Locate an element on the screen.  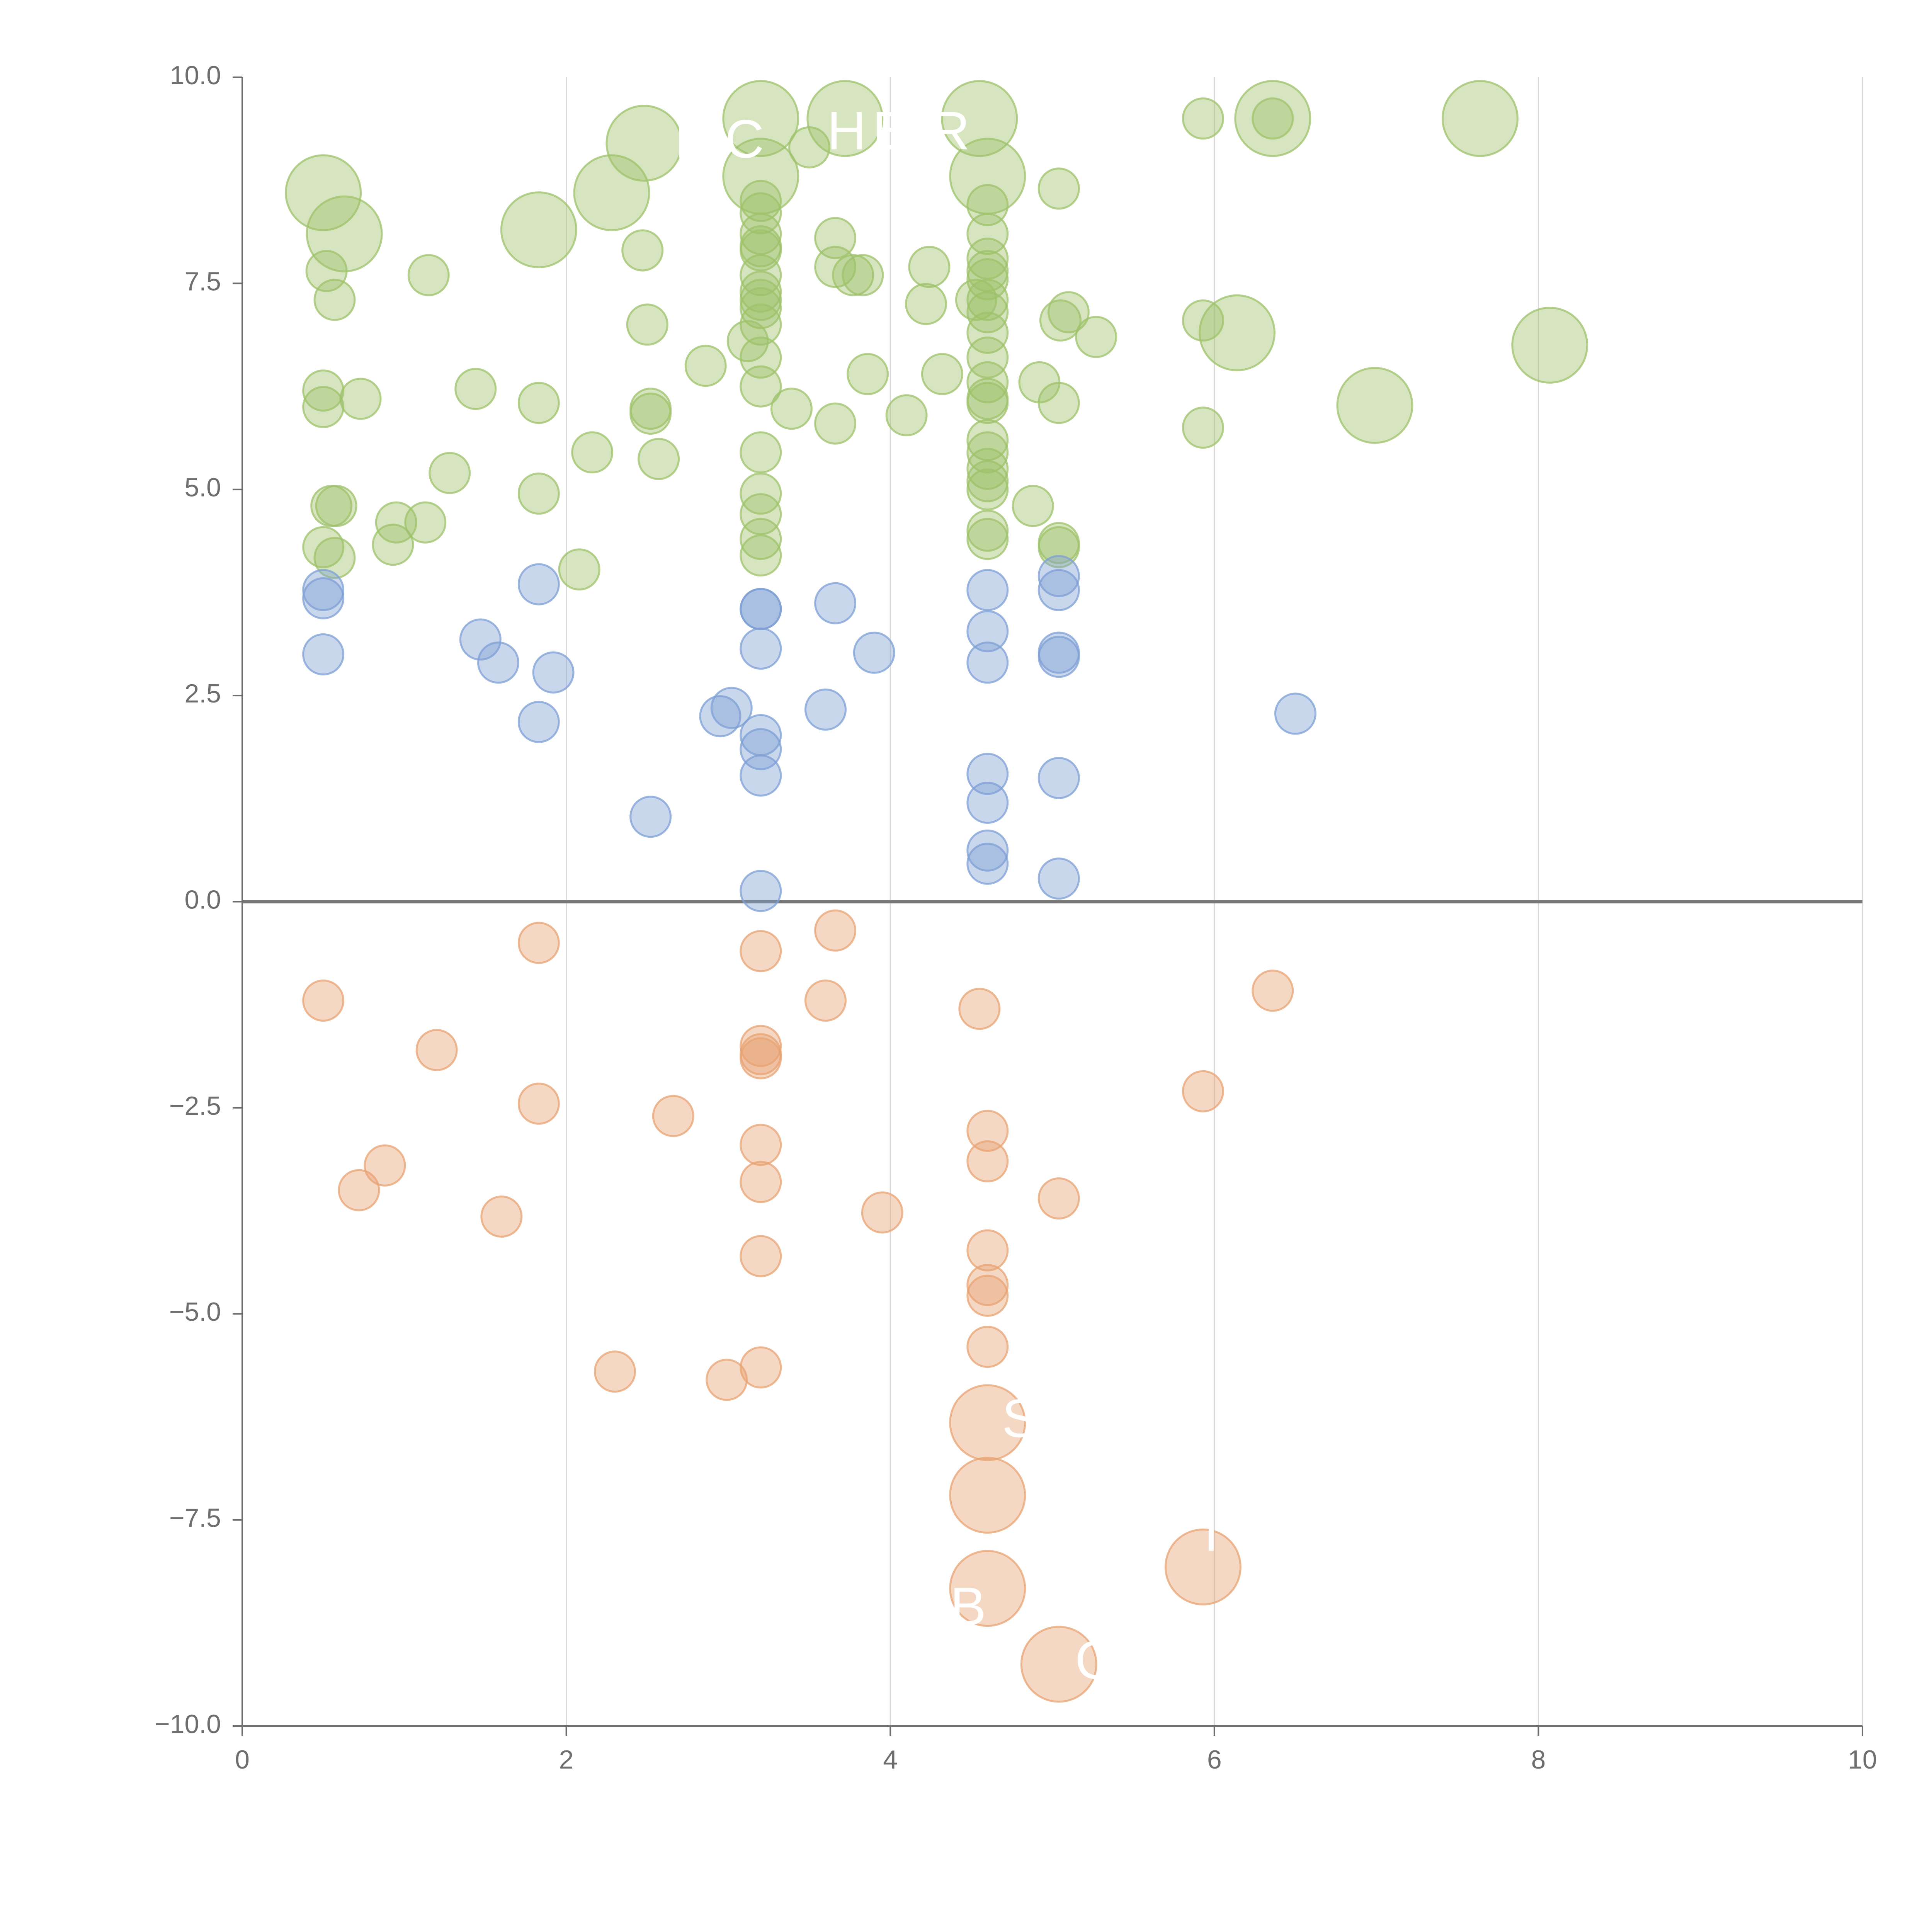
y-tick-label-5: 2.5 is located at coordinates (202, 694).